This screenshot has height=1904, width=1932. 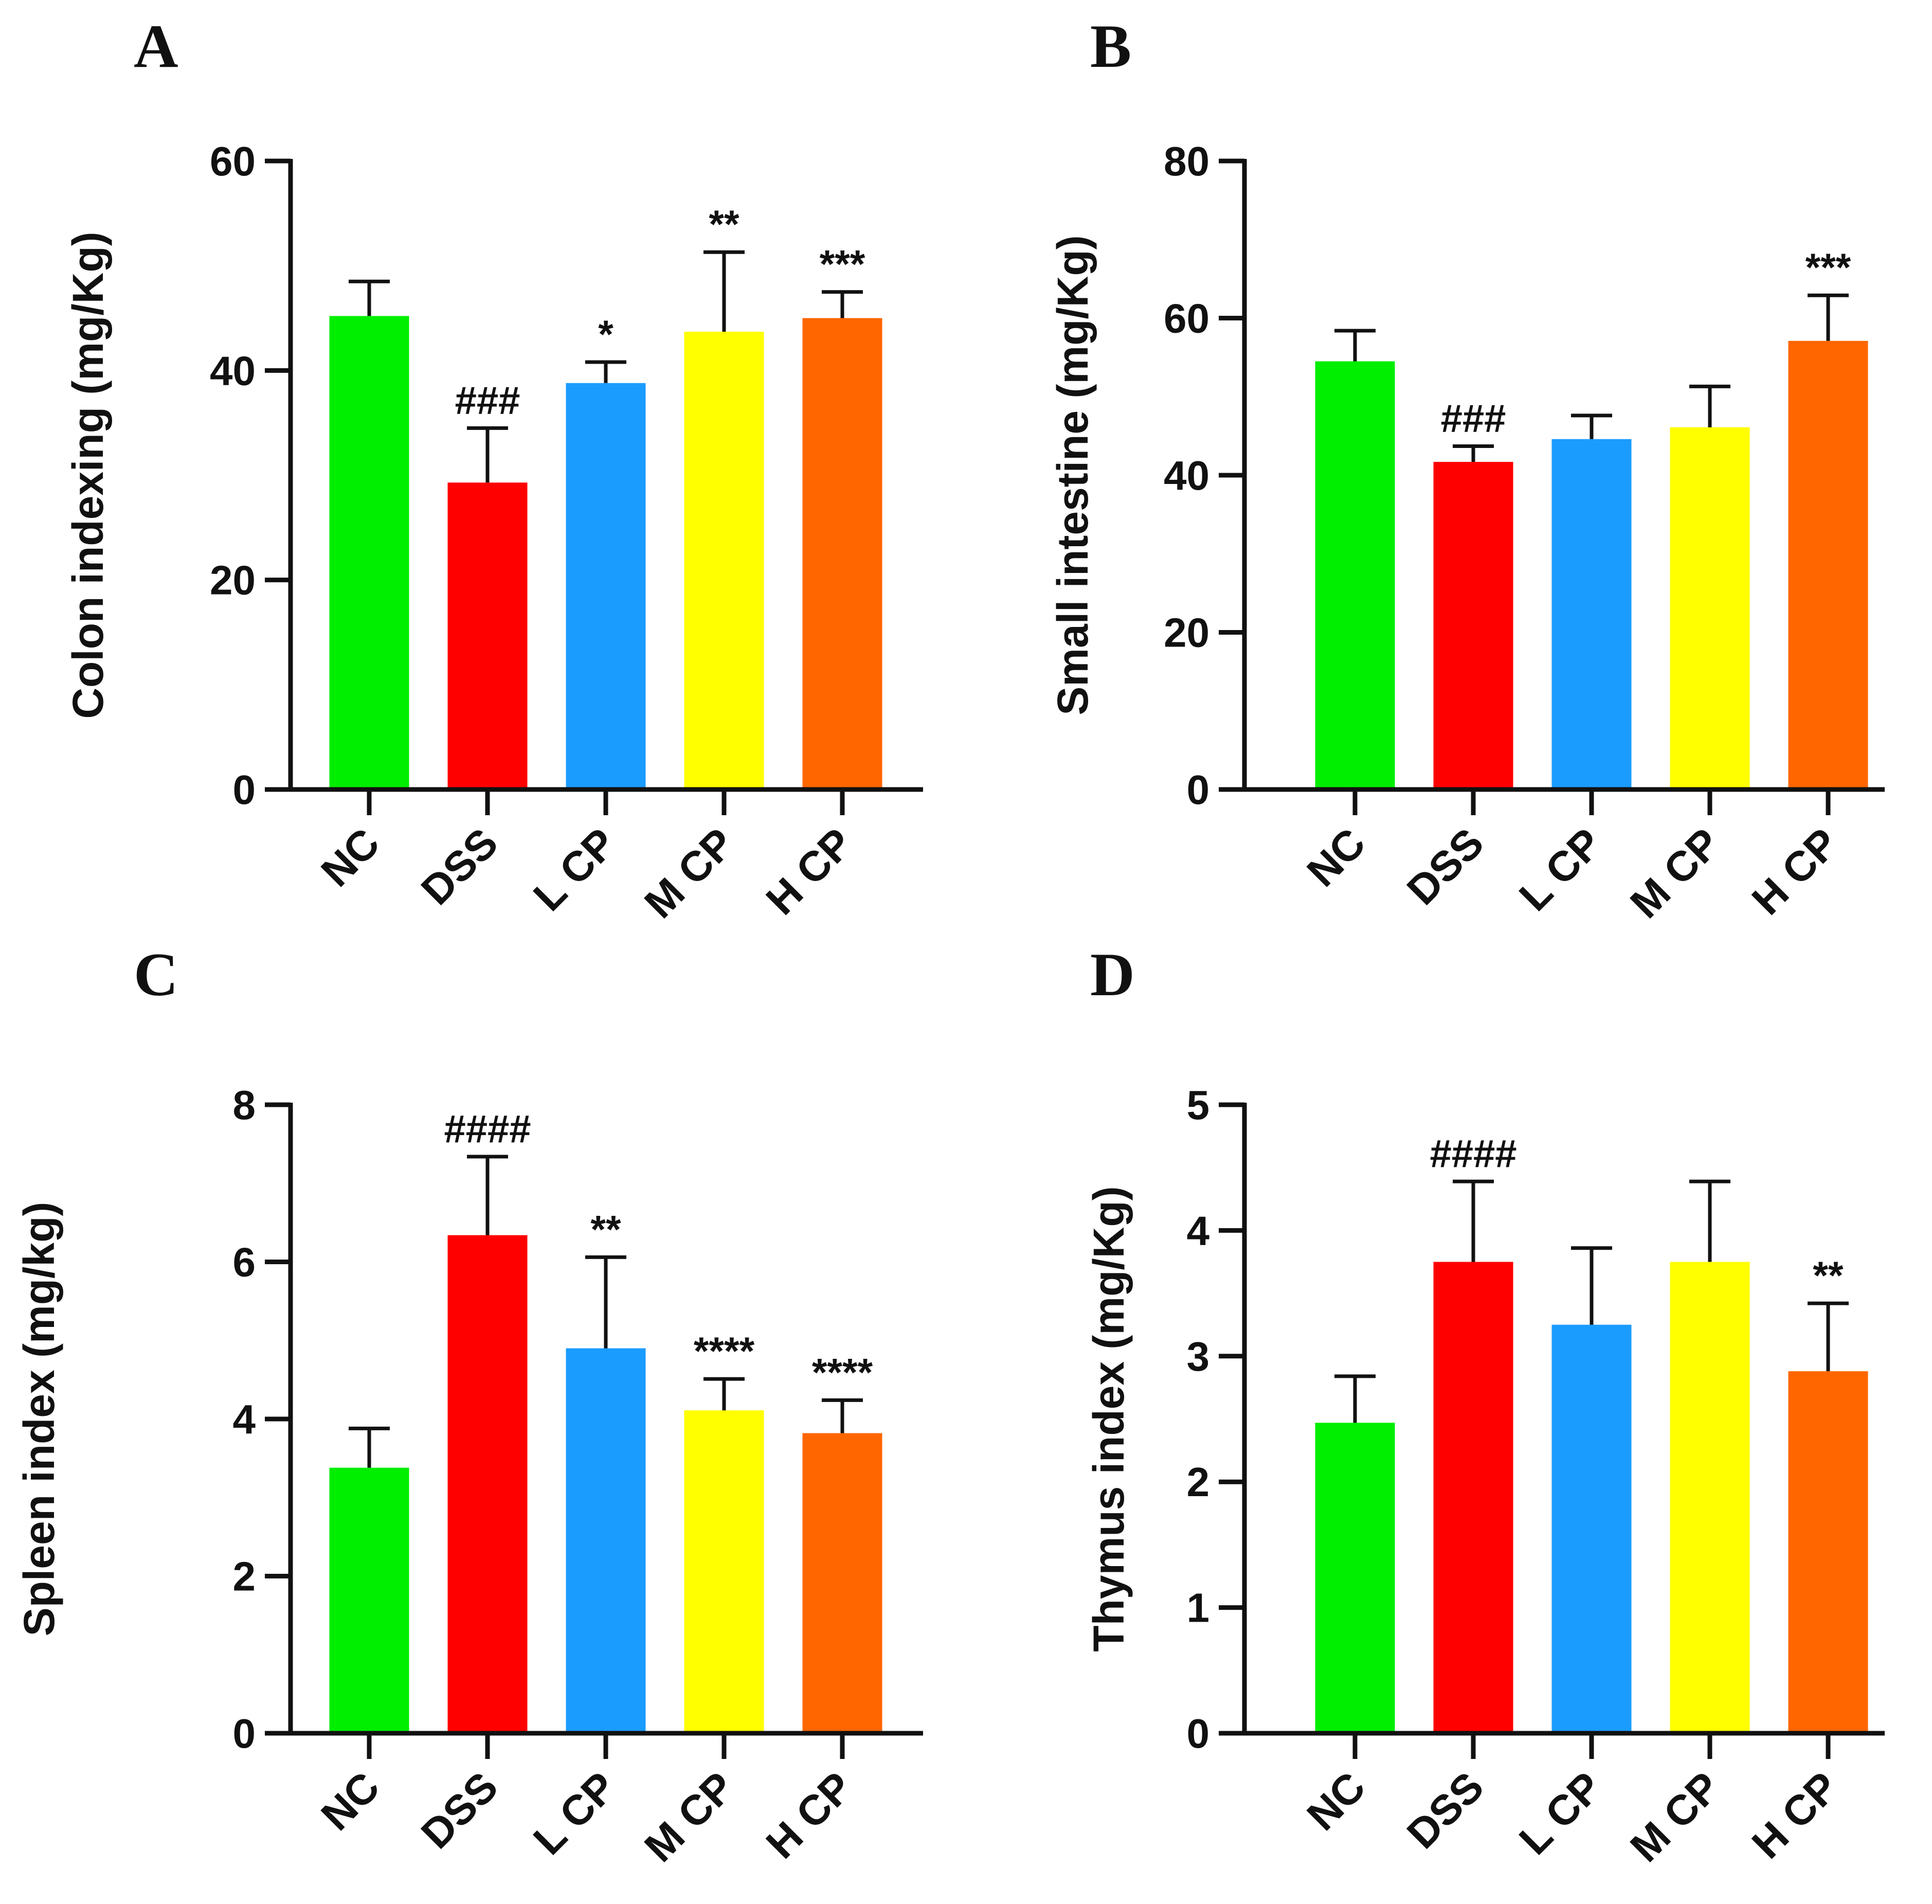 What do you see at coordinates (1073, 475) in the screenshot?
I see `y-axis-title: Small intestine (mg/Kg)` at bounding box center [1073, 475].